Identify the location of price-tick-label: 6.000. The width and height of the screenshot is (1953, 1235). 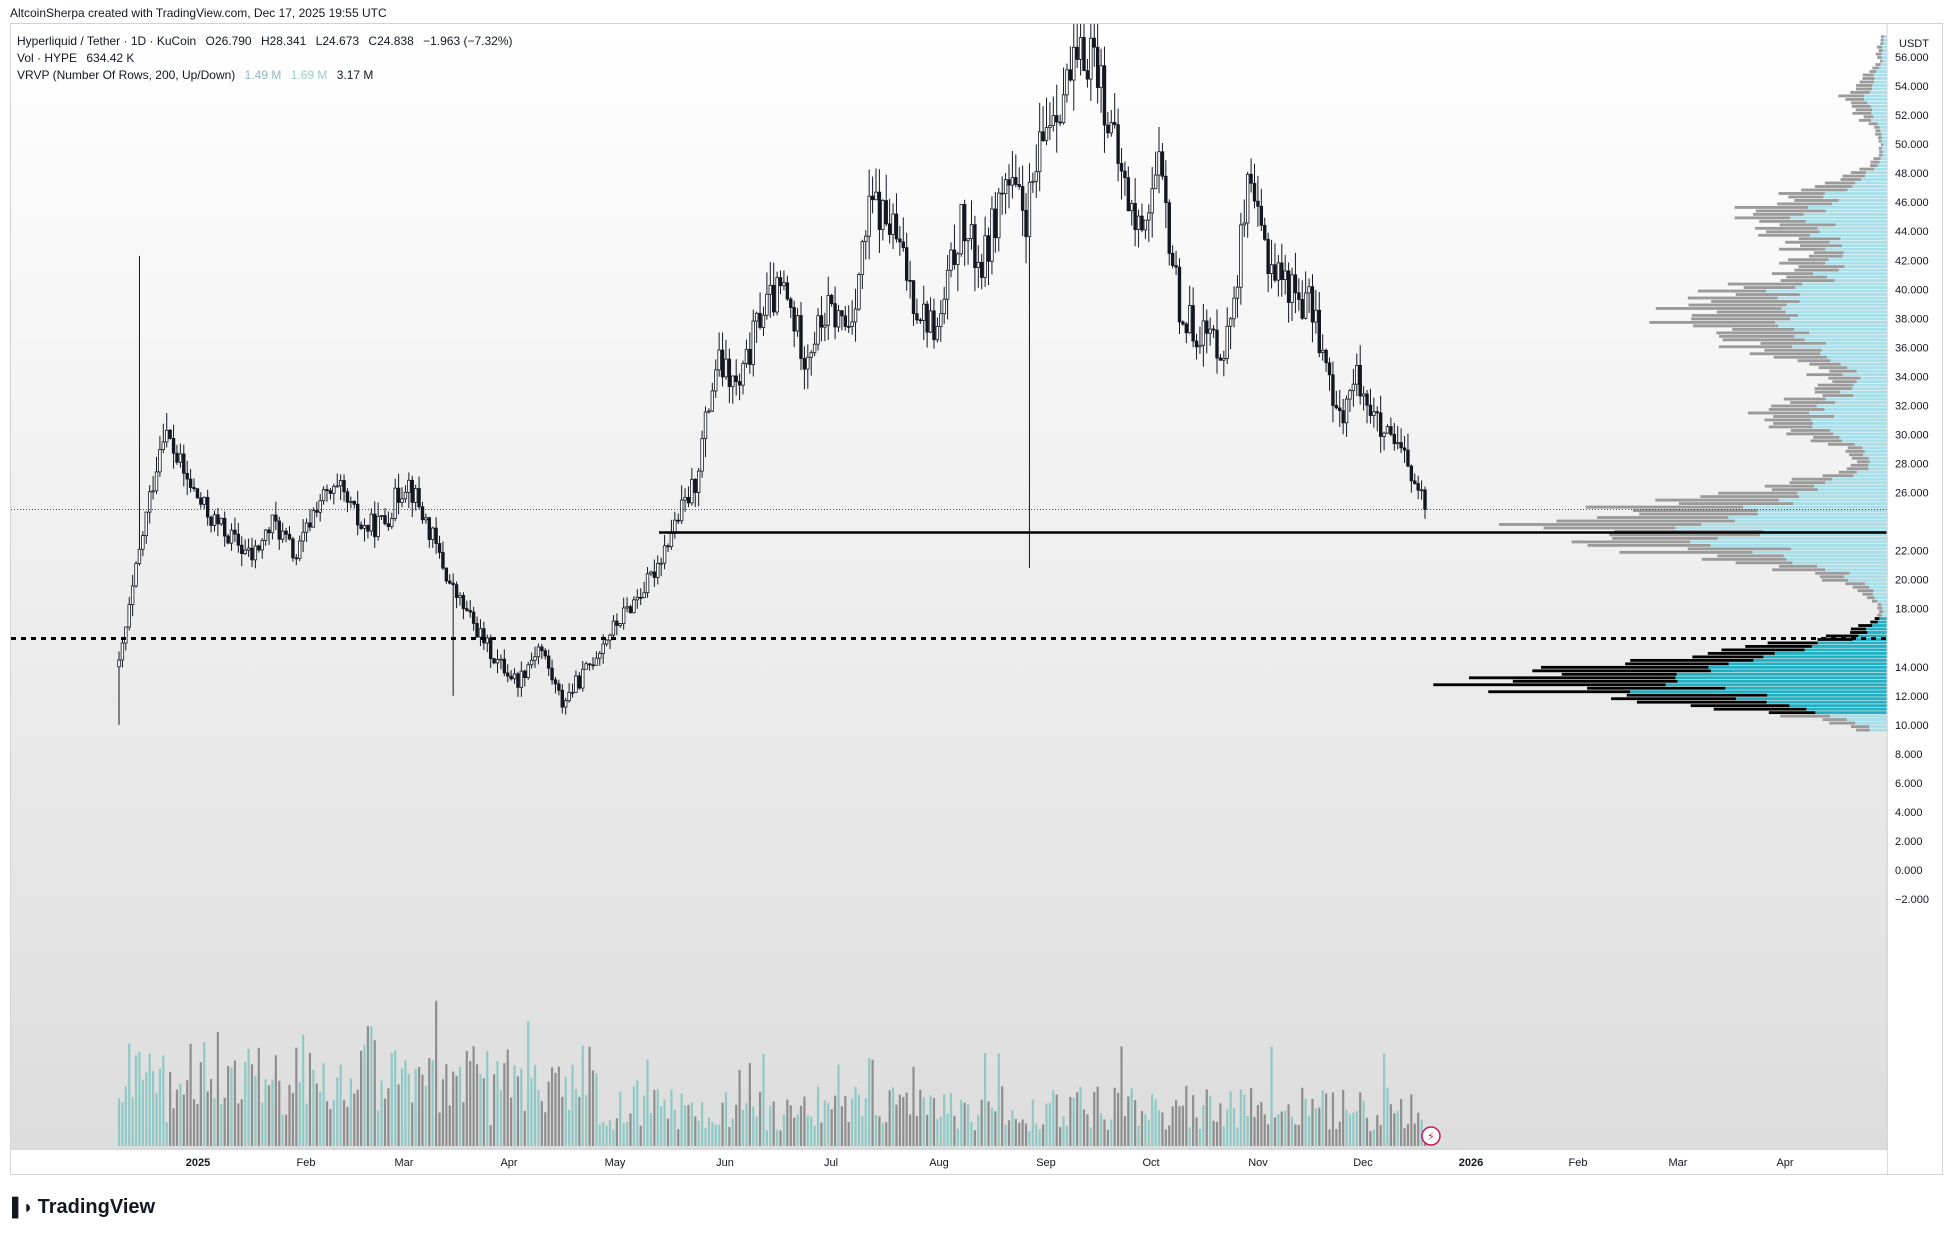
(1909, 784).